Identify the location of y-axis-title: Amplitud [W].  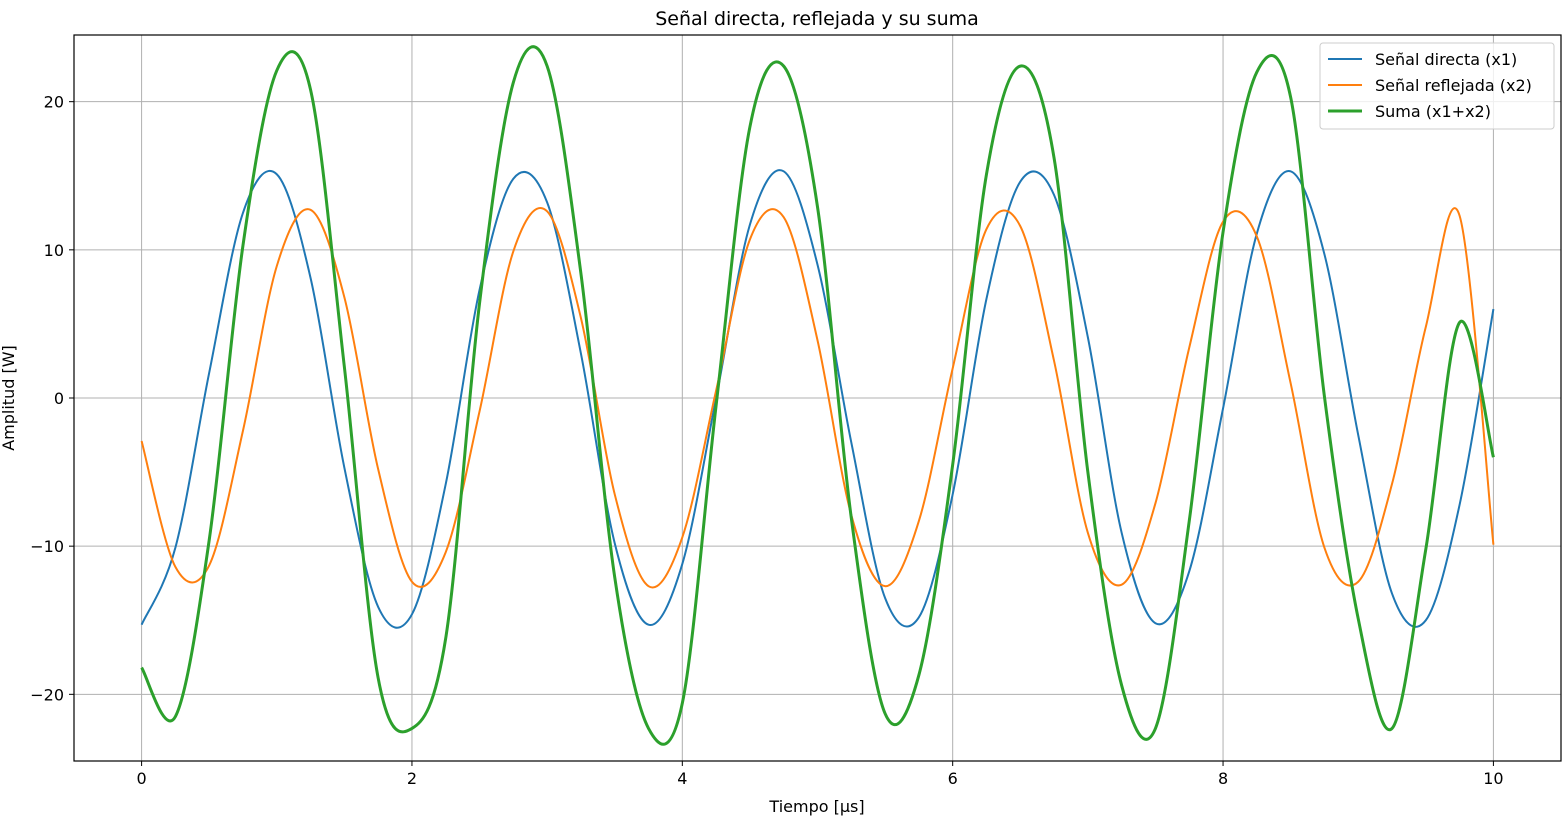
(9, 398).